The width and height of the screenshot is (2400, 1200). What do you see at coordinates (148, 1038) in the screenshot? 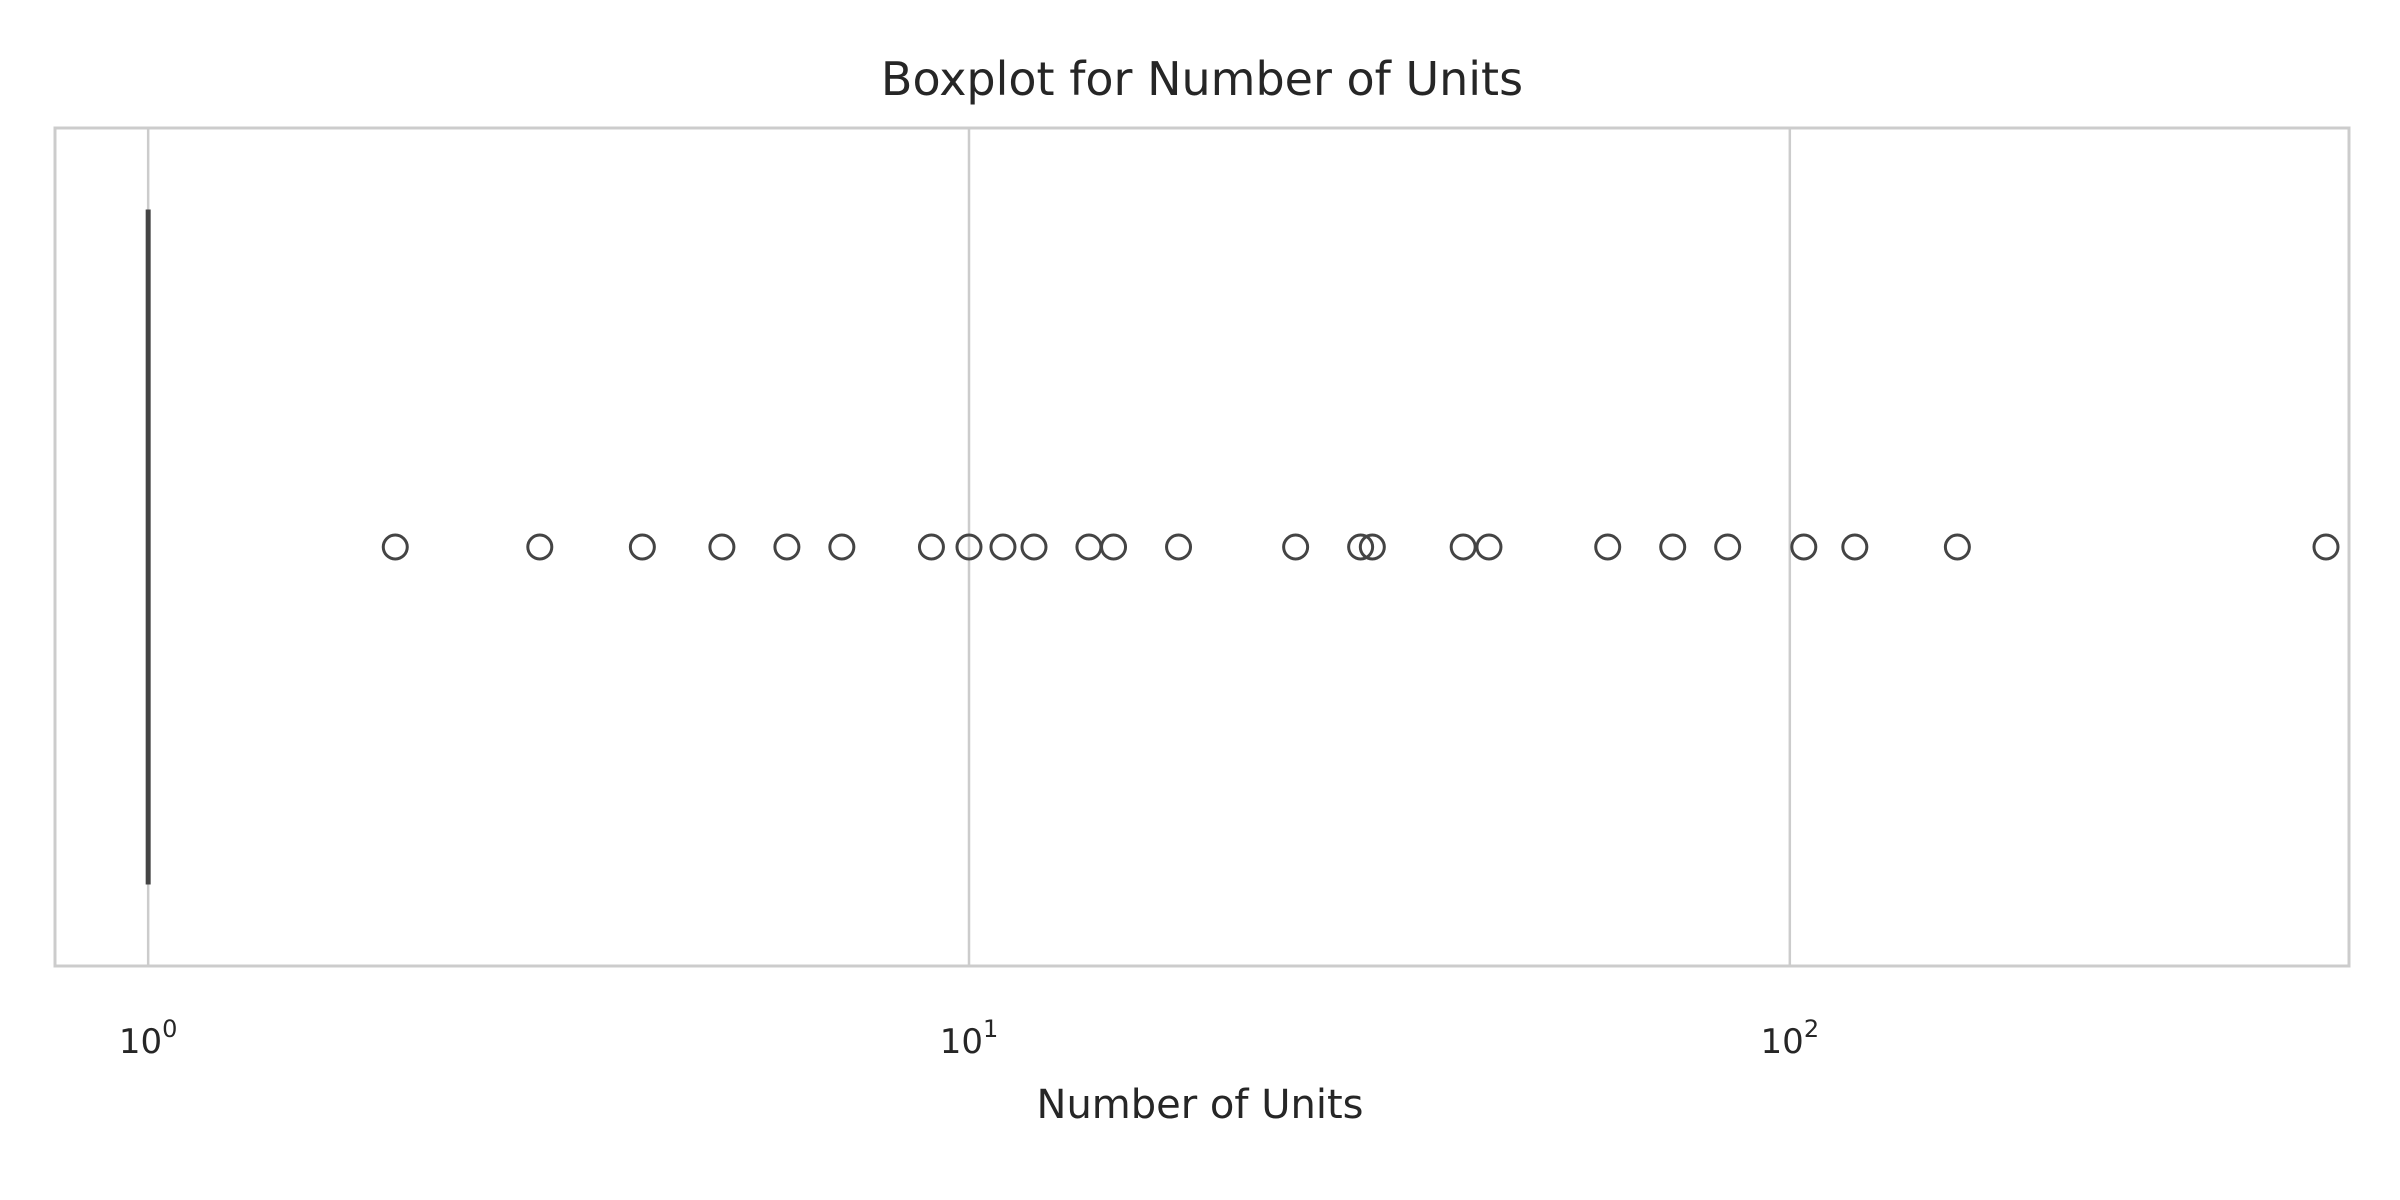
I see `x-tick-label: 10⁰` at bounding box center [148, 1038].